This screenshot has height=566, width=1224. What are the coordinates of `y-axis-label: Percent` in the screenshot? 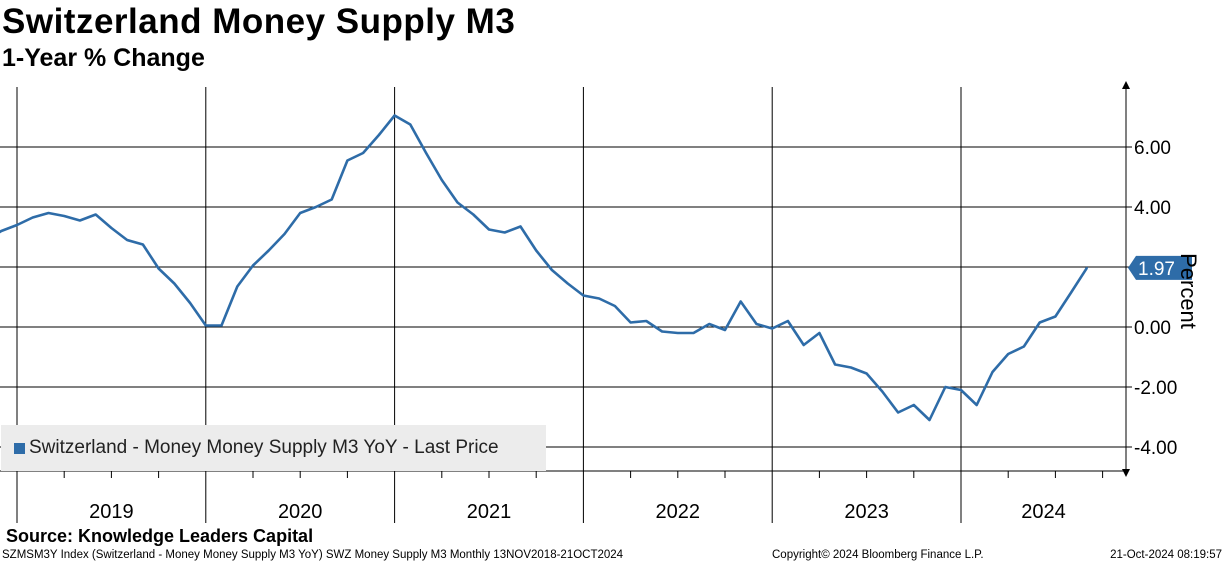 It's located at (1188, 291).